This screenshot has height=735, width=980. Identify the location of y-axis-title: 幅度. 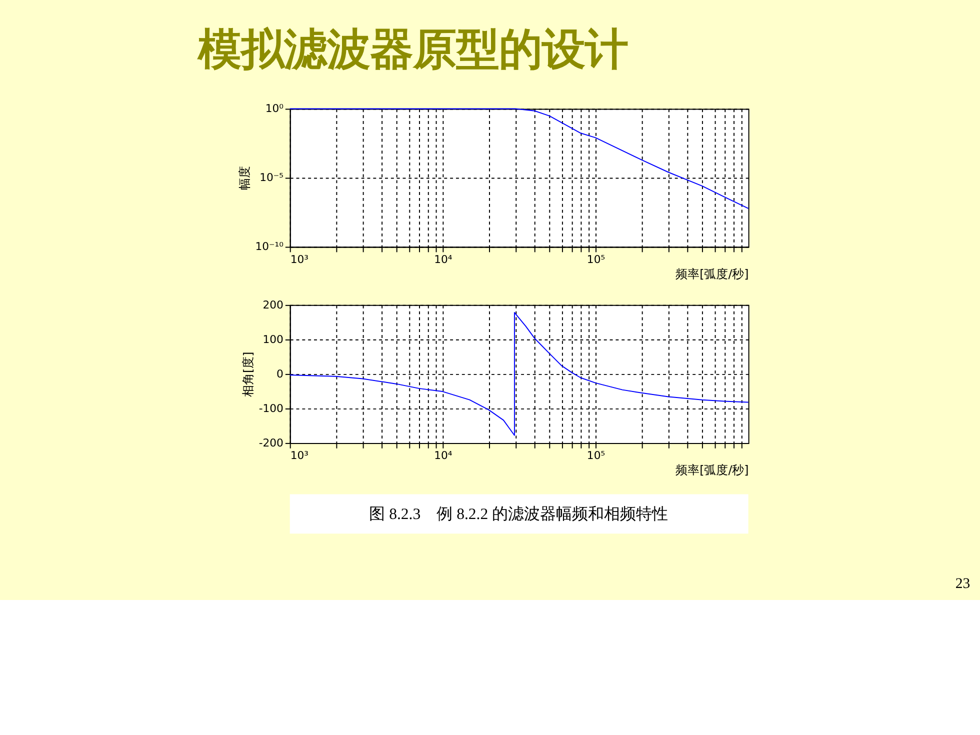
(244, 178).